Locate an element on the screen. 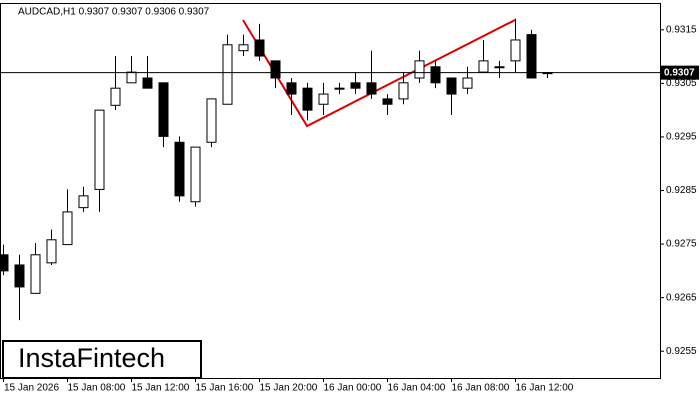 Image resolution: width=700 pixels, height=400 pixels. x-tick-label: 15 Jan 12:00 is located at coordinates (161, 388).